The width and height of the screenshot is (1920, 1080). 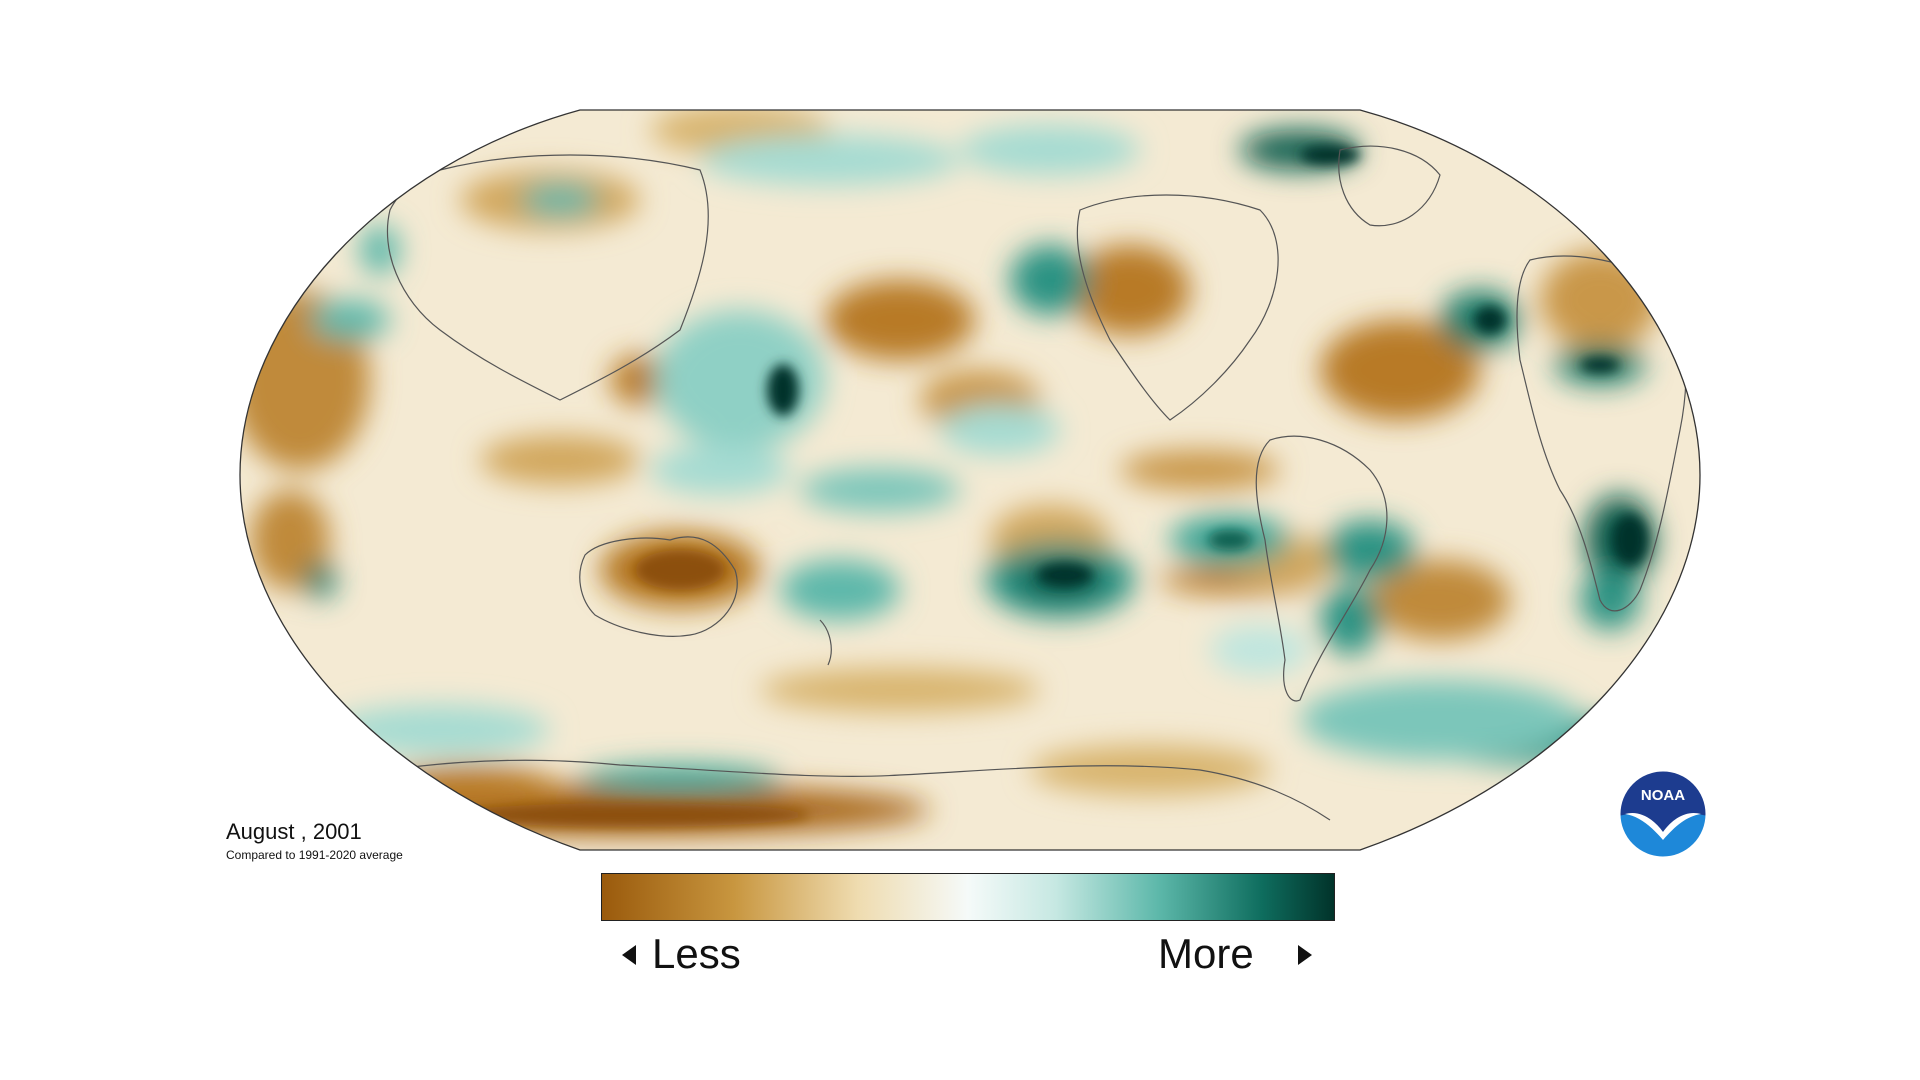 I want to click on noaa-logo: NOAA, so click(x=1663, y=814).